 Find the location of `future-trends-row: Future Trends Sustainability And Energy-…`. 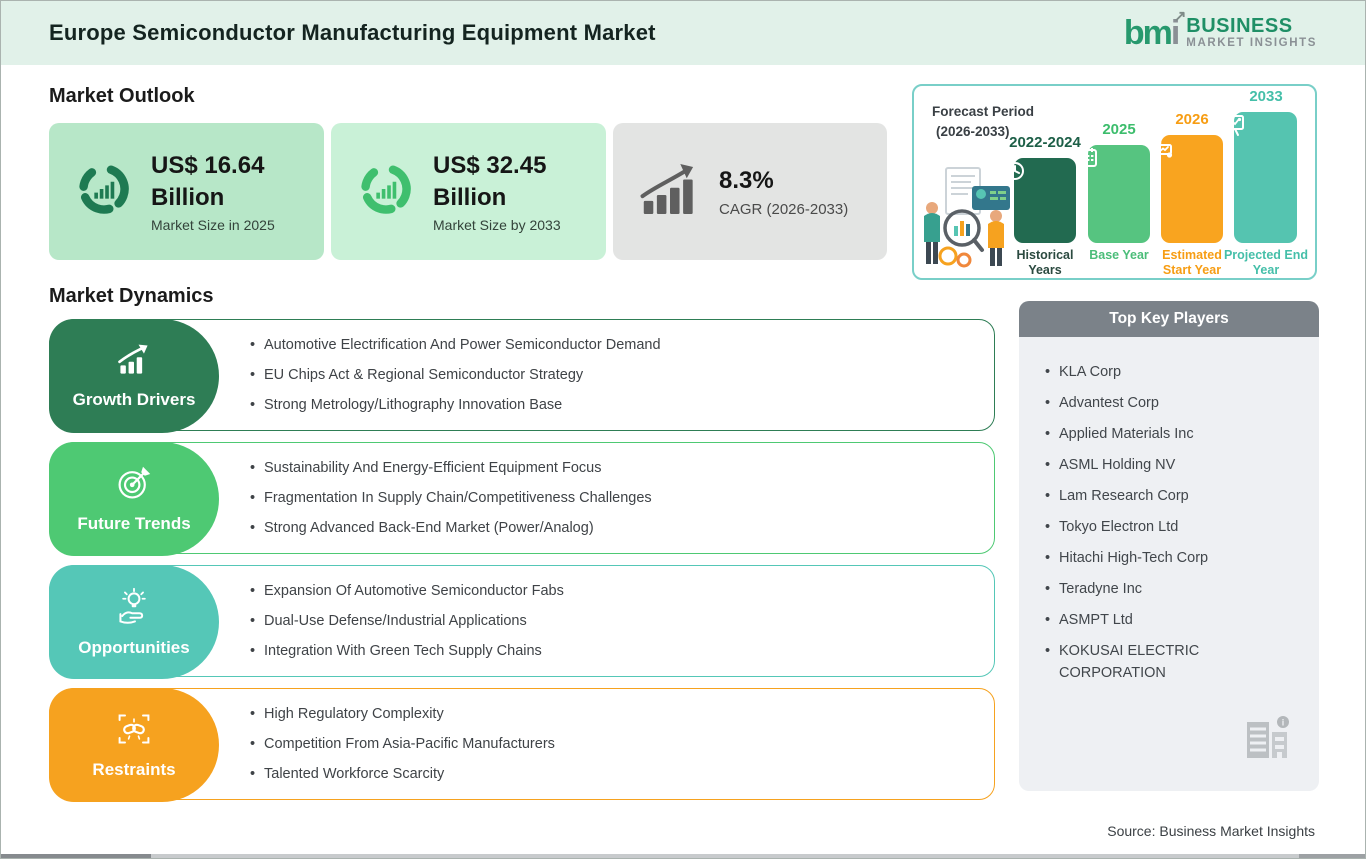

future-trends-row: Future Trends Sustainability And Energy-… is located at coordinates (522, 499).